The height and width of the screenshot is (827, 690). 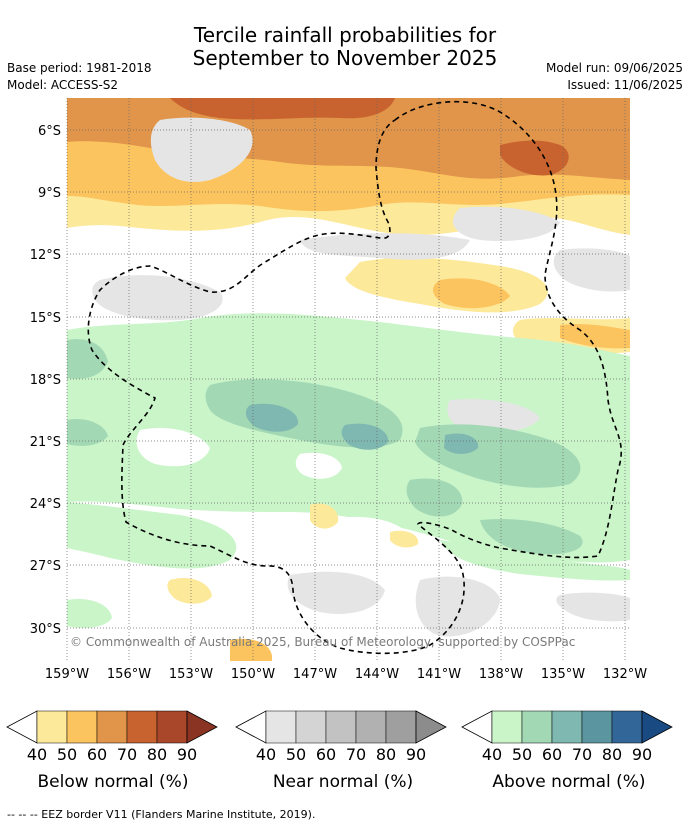 I want to click on longitude-label: 135°W, so click(x=563, y=674).